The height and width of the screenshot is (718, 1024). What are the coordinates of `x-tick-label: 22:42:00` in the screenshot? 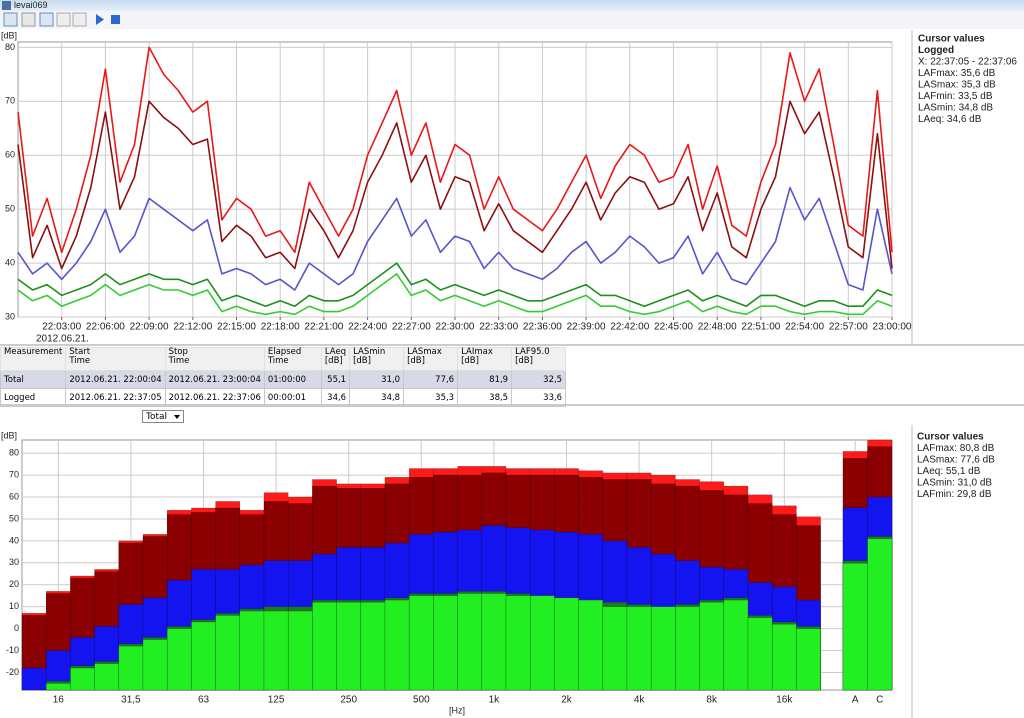 It's located at (629, 327).